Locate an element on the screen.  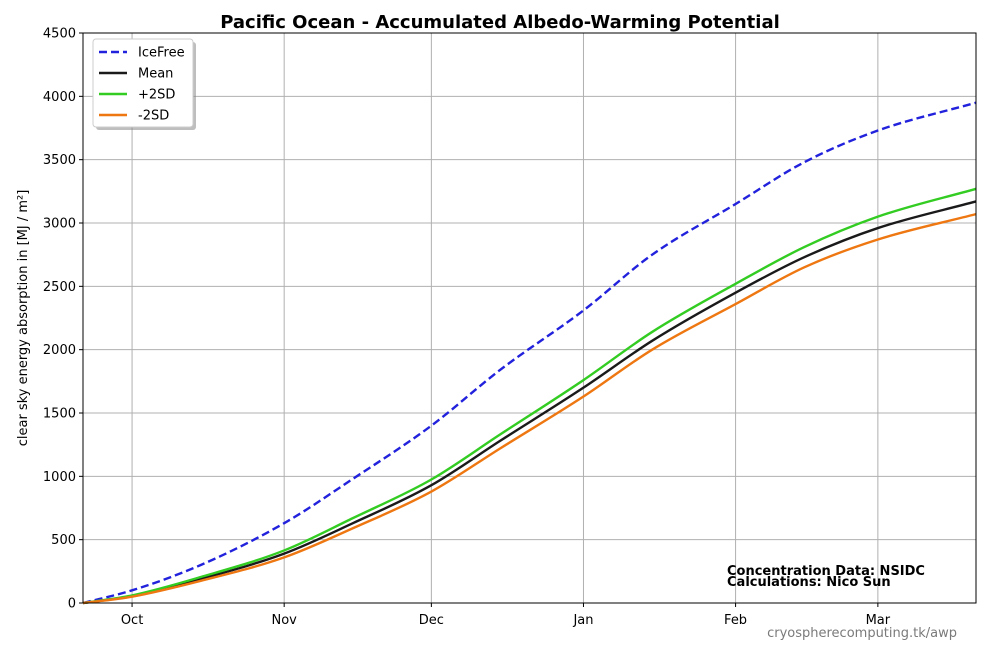
annotation-calculations: Calculations: Nico Sun is located at coordinates (809, 582).